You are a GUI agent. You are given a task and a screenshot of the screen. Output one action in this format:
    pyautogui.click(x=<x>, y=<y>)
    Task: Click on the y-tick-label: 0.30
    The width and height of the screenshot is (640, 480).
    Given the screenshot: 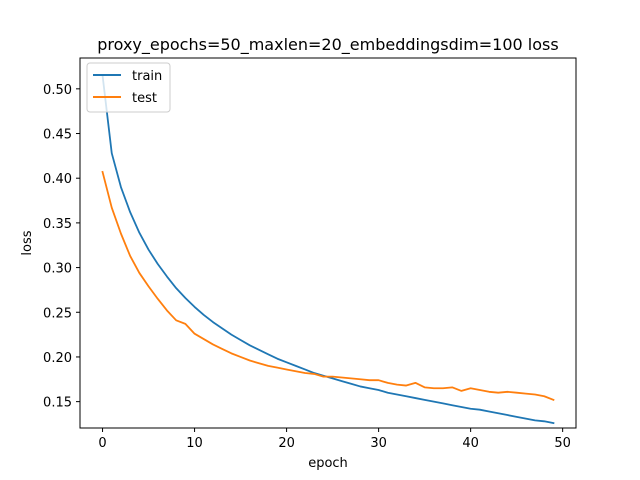 What is the action you would take?
    pyautogui.click(x=57, y=269)
    